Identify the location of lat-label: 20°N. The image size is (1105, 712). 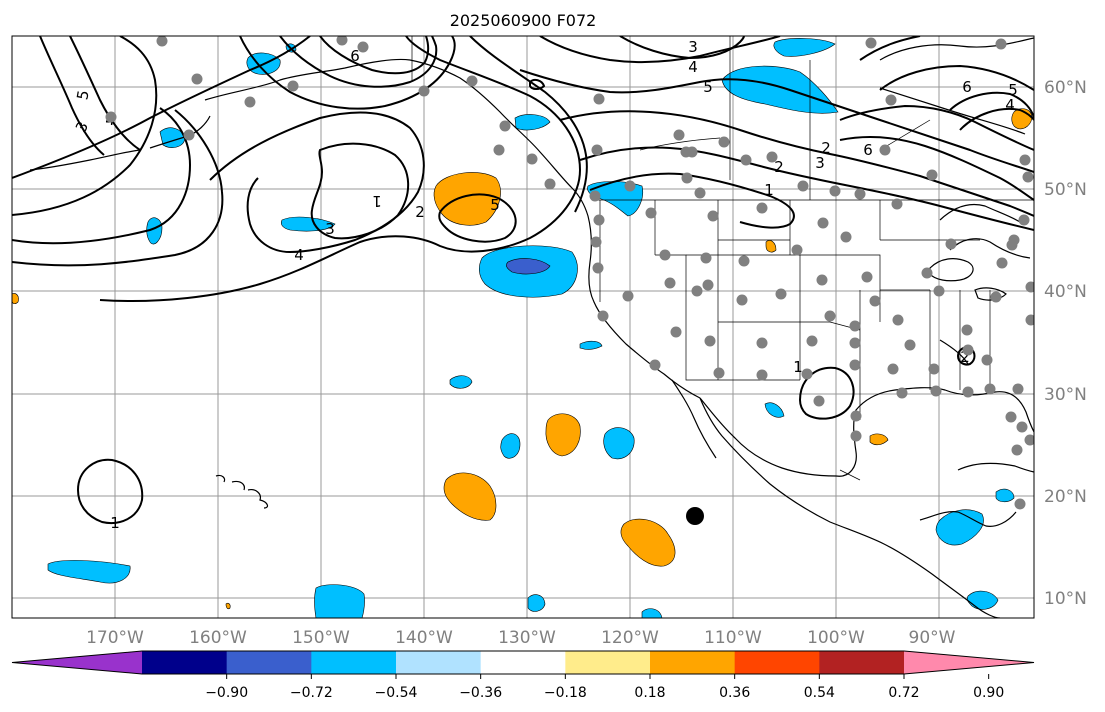
(1065, 497).